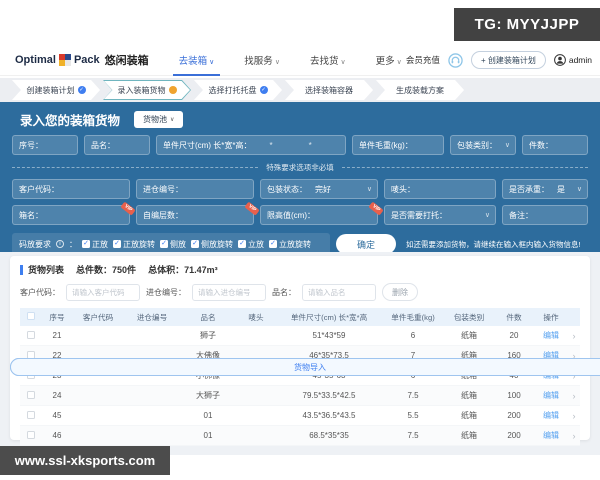 The width and height of the screenshot is (600, 480). What do you see at coordinates (60, 244) in the screenshot?
I see `info-icon: i` at bounding box center [60, 244].